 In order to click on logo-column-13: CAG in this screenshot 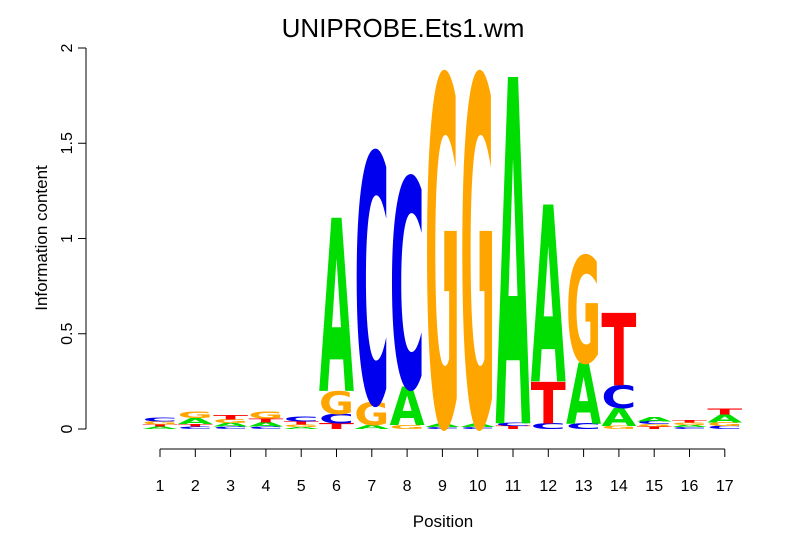, I will do `click(583, 335)`.